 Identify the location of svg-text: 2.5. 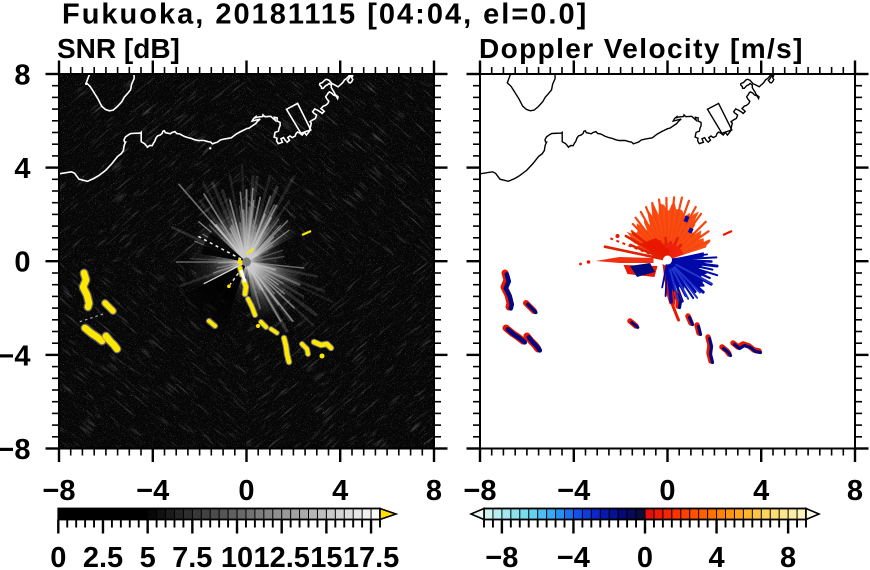
(103, 556).